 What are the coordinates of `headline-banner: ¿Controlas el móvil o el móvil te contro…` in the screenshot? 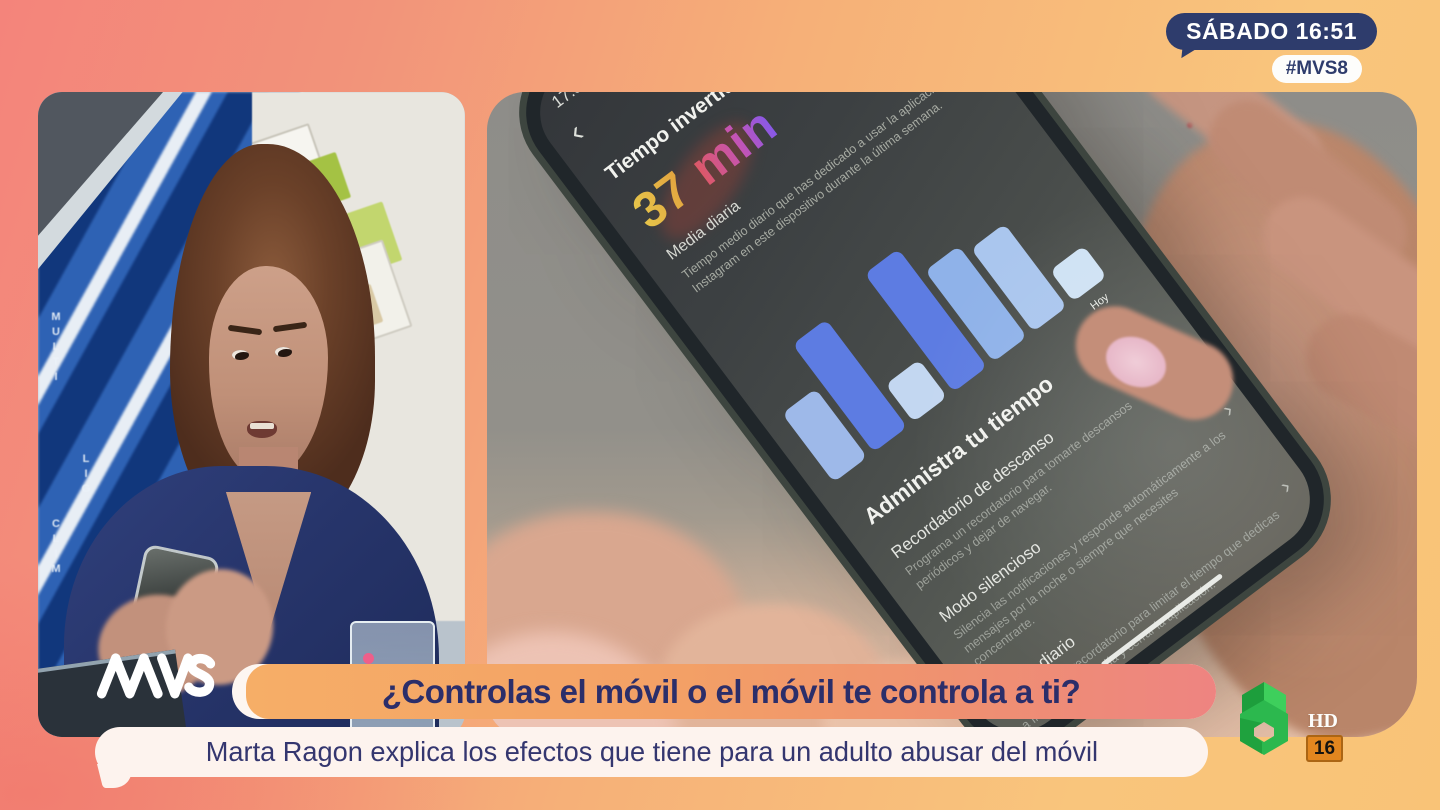 It's located at (724, 691).